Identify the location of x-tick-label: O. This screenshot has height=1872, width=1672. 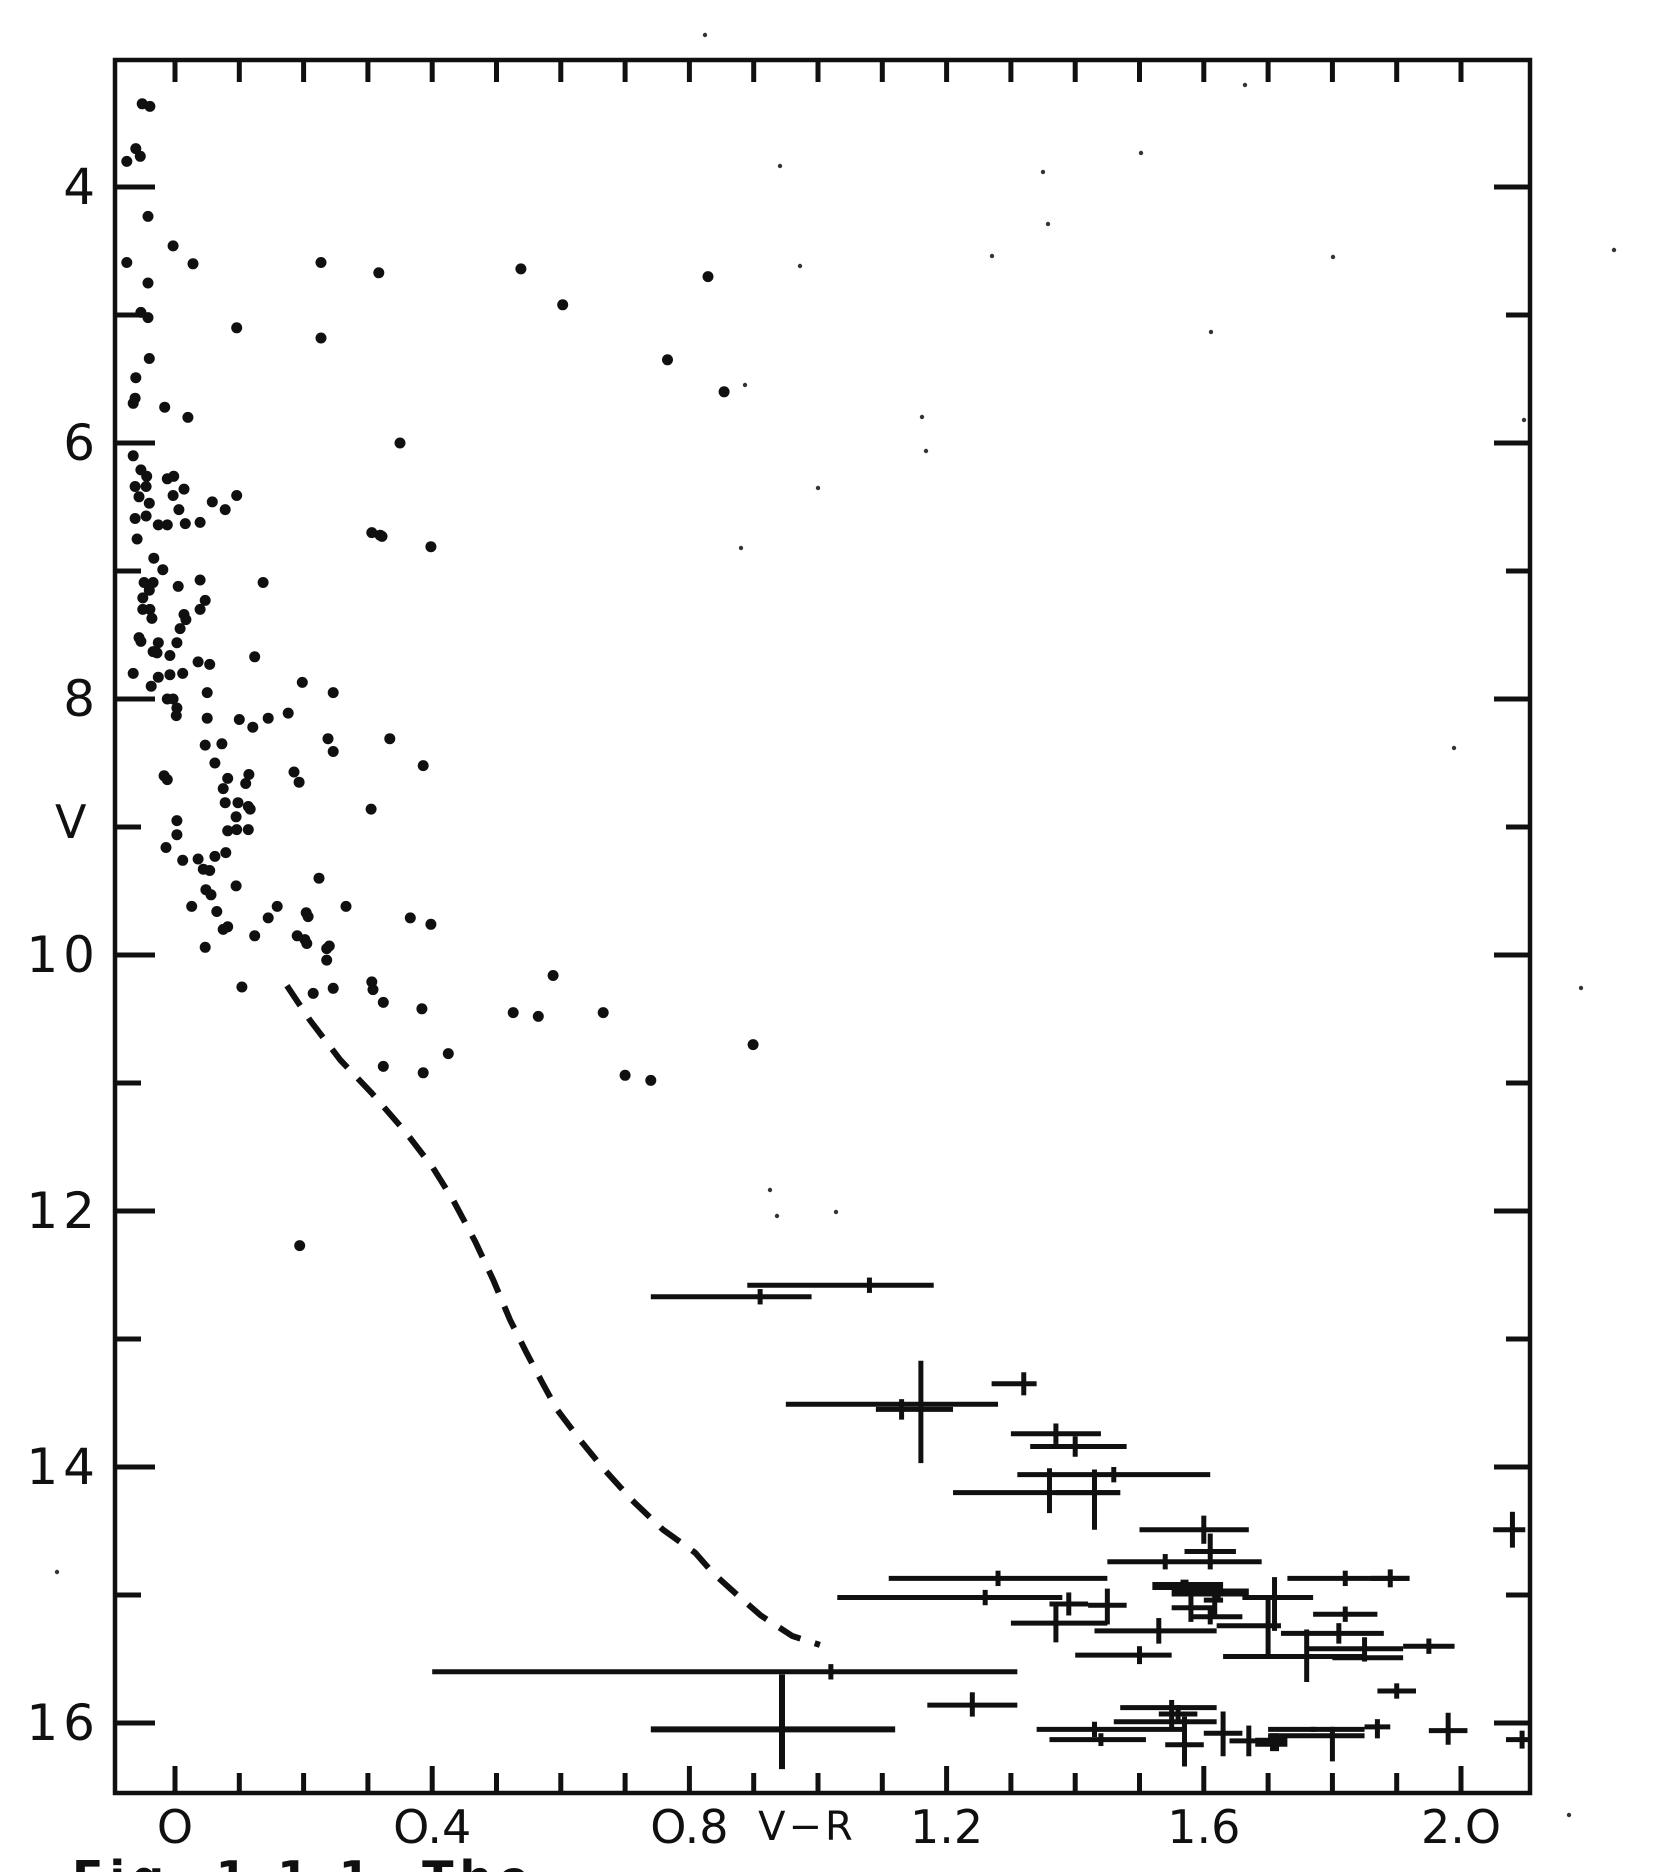
(175, 1827).